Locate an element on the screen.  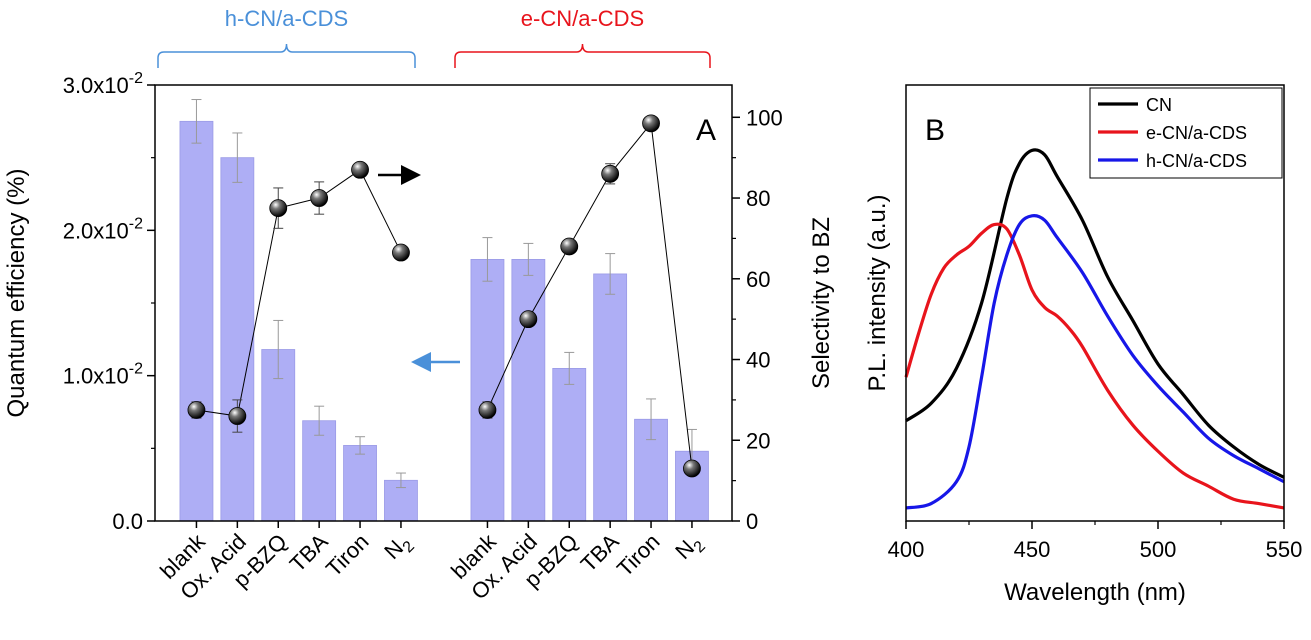
right-axis-tick-label: 0 is located at coordinates (752, 521).